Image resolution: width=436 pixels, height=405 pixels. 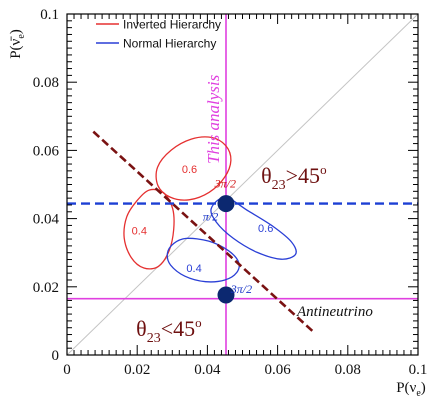 I want to click on x-tick-label: 0.02, so click(x=137, y=370).